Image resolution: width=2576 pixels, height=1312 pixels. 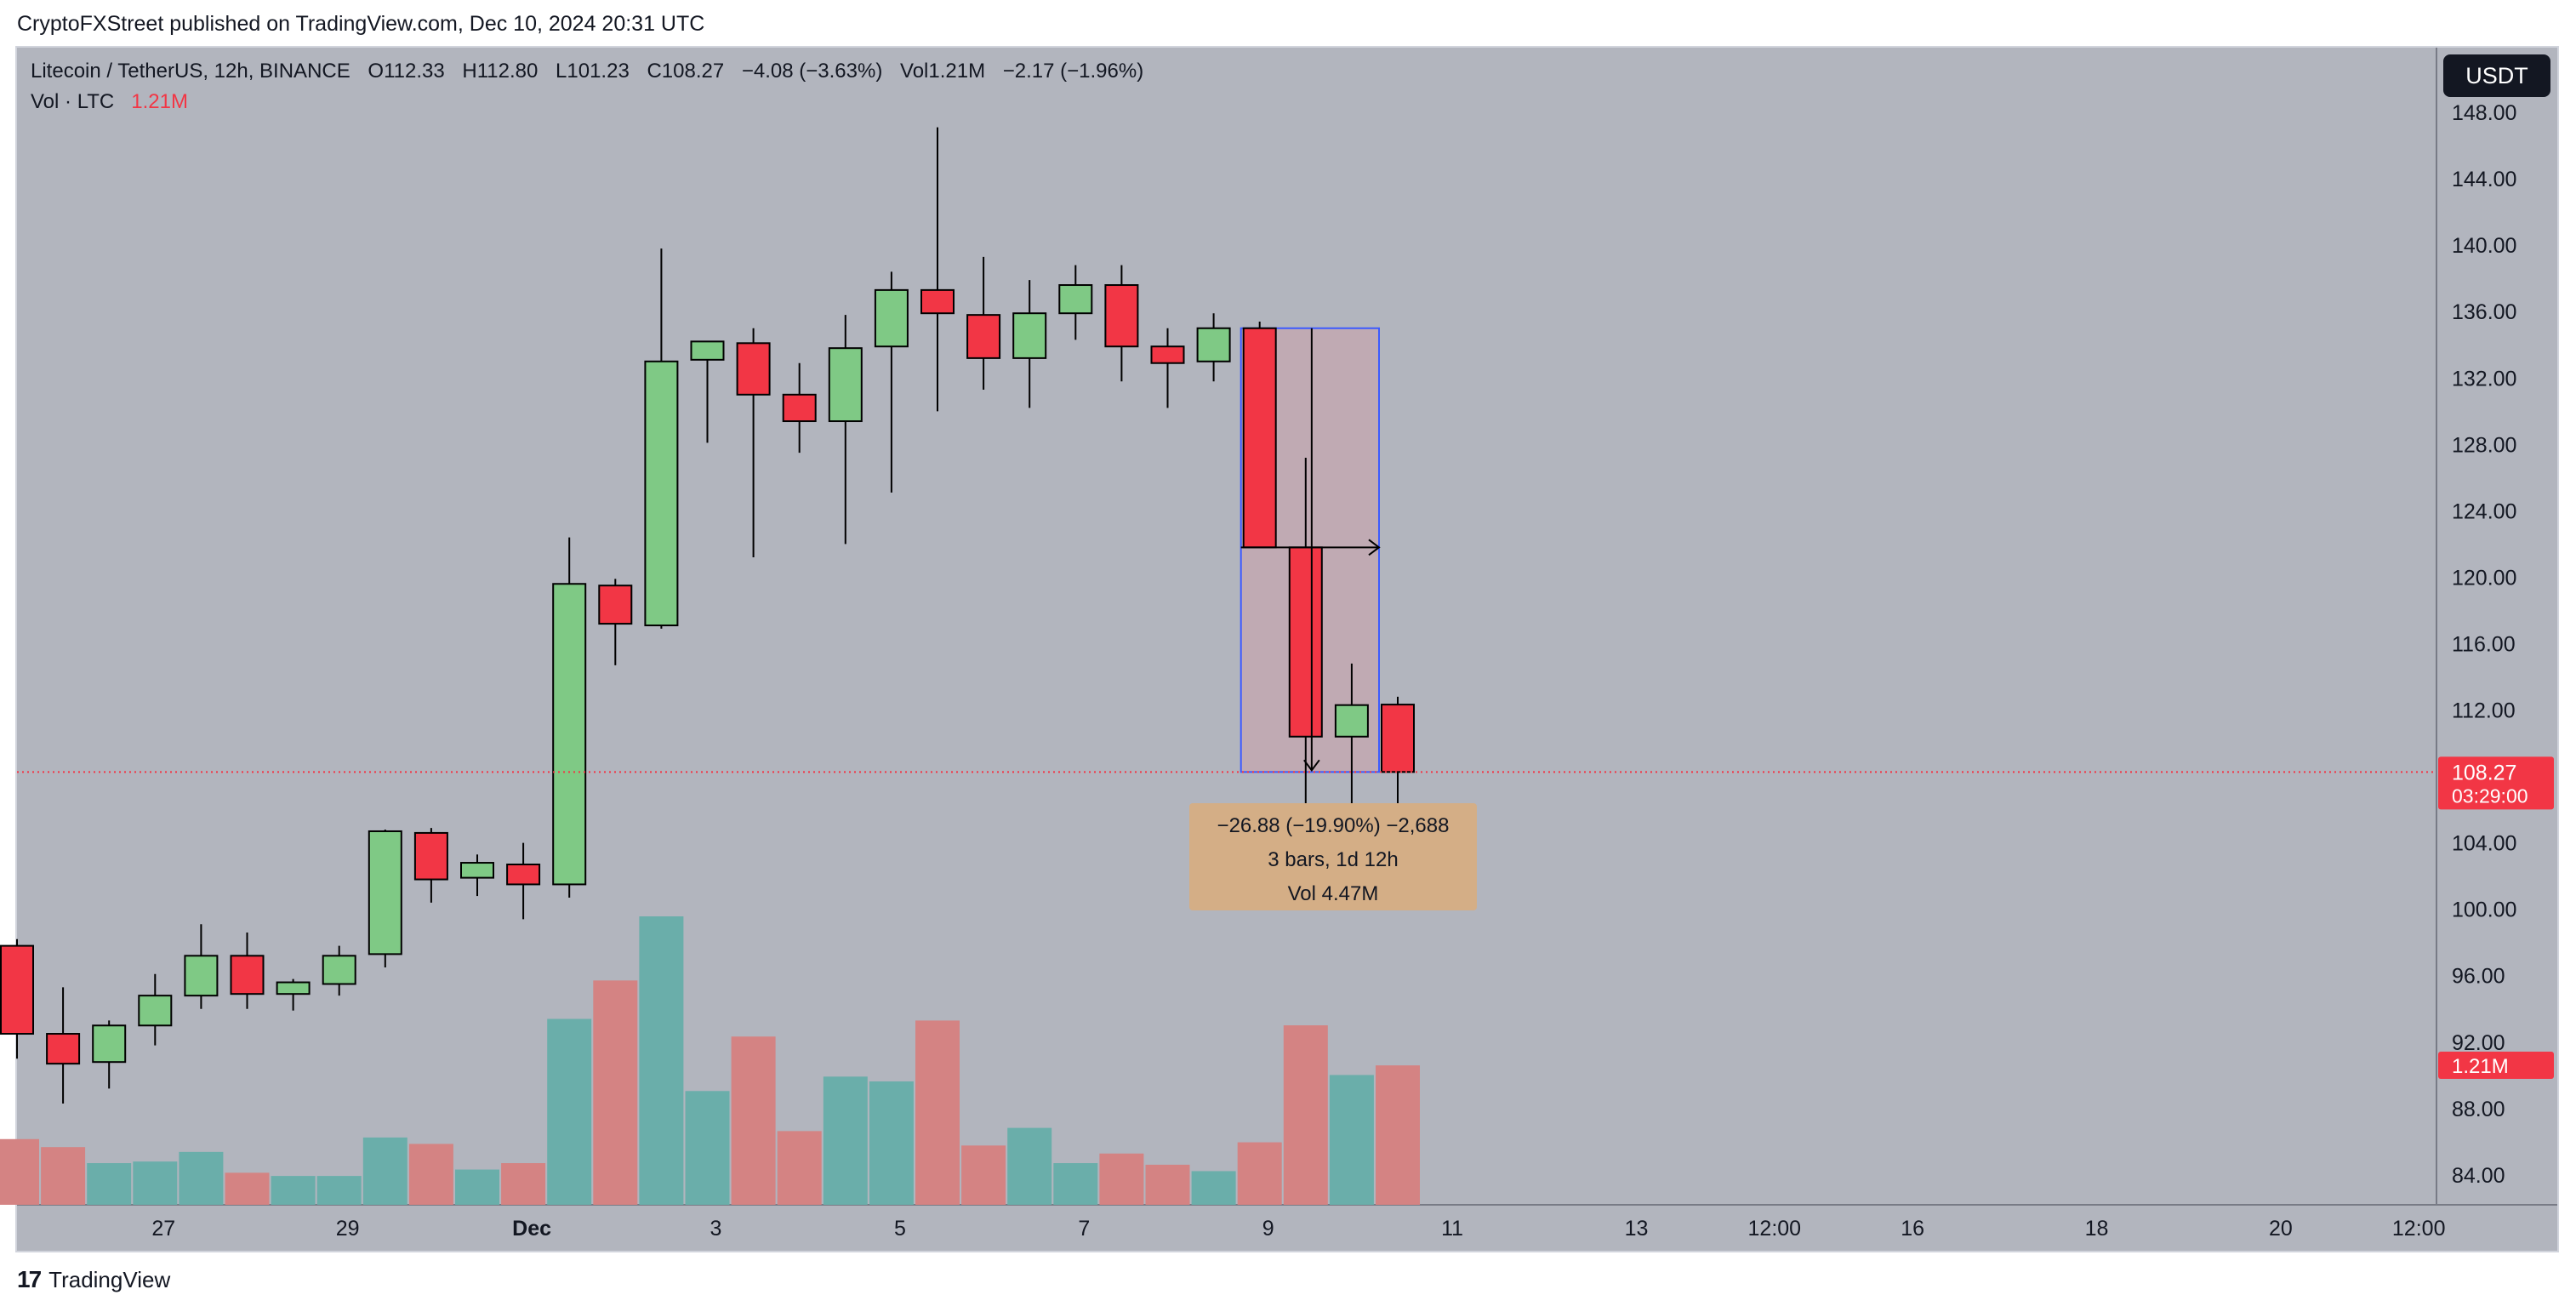 I want to click on time-scale, so click(x=1287, y=1228).